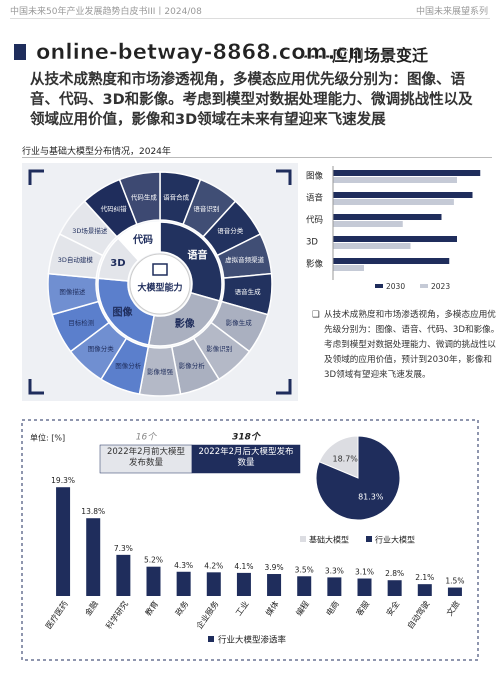  Describe the element at coordinates (245, 457) in the screenshot. I see `release-label-box: 2022年2月后大模型发布数量` at that location.